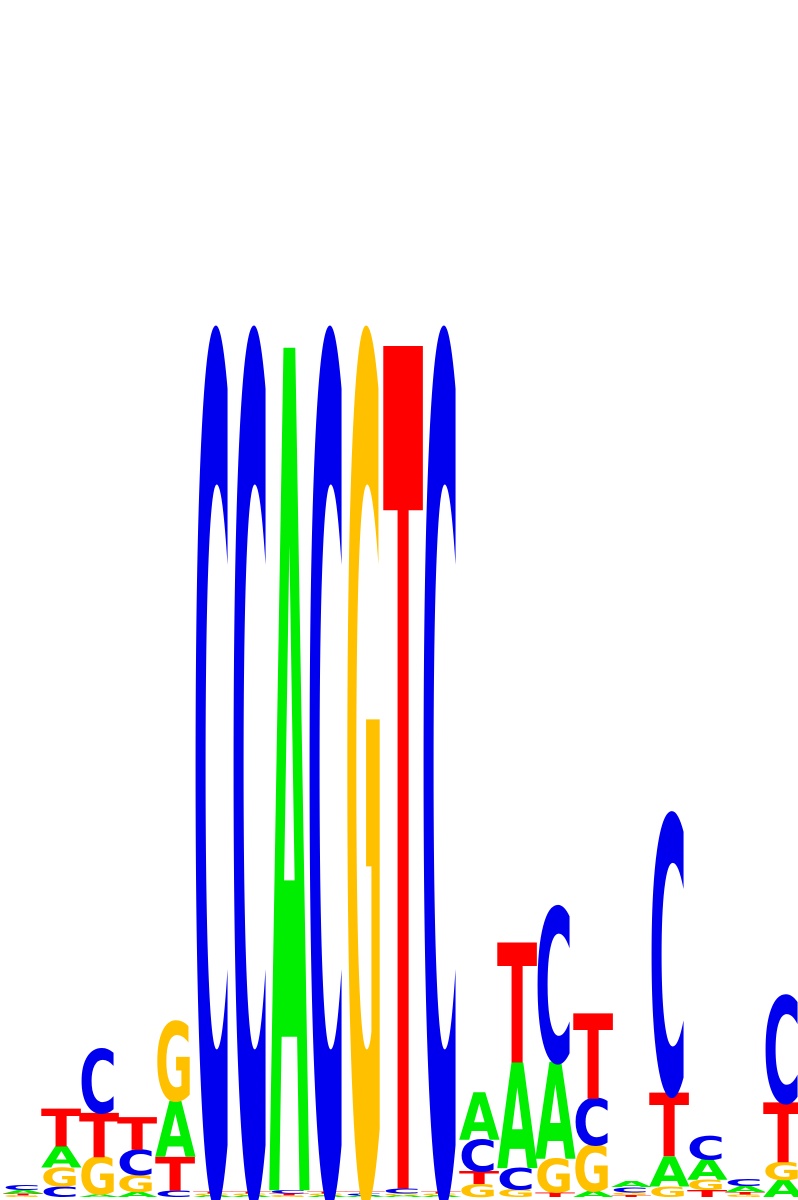 The image size is (798, 1200). I want to click on logo-letter-T-pos-16: T, so click(593, 1058).